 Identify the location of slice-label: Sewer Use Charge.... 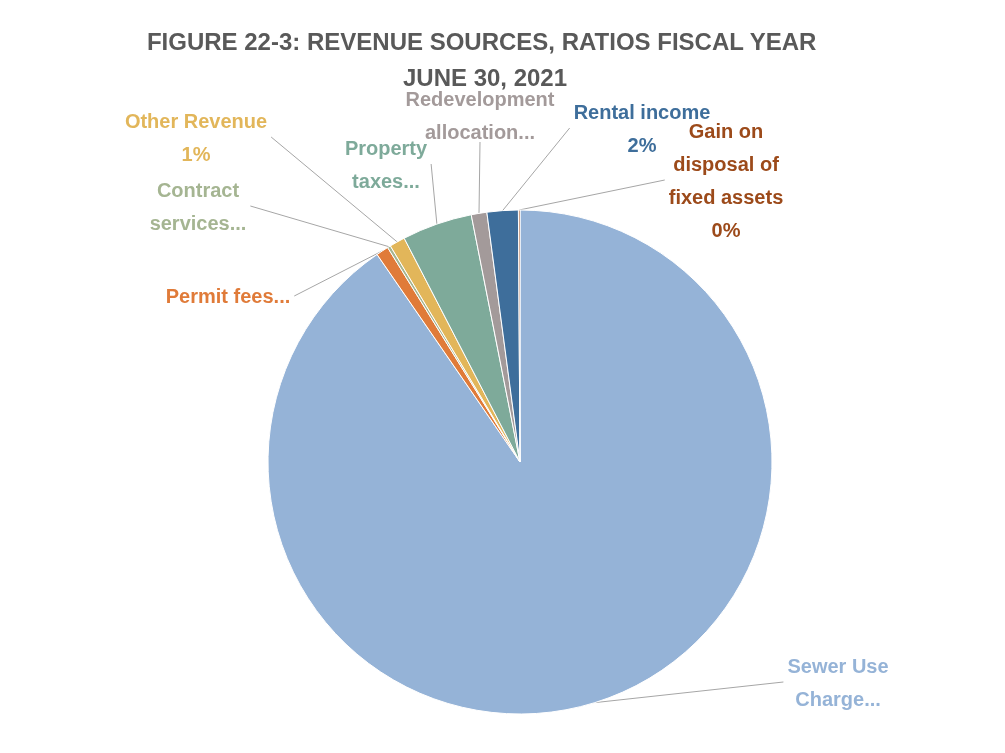
(838, 682).